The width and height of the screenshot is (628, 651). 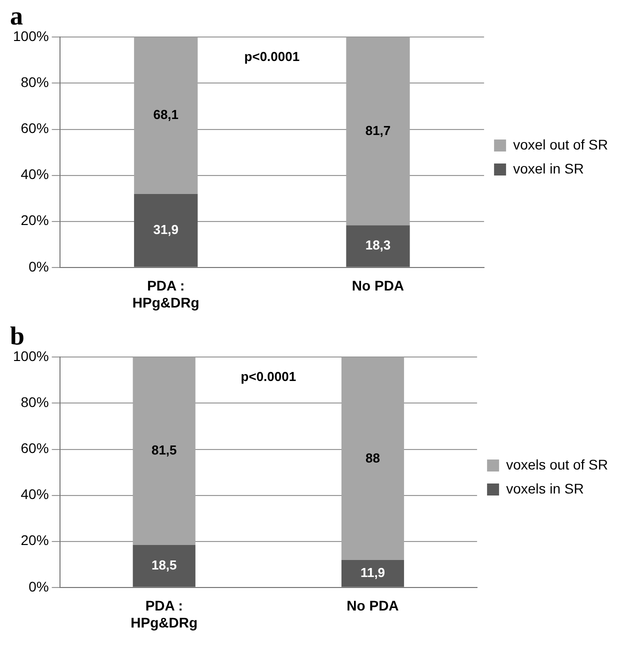 I want to click on data-label: 88, so click(x=373, y=458).